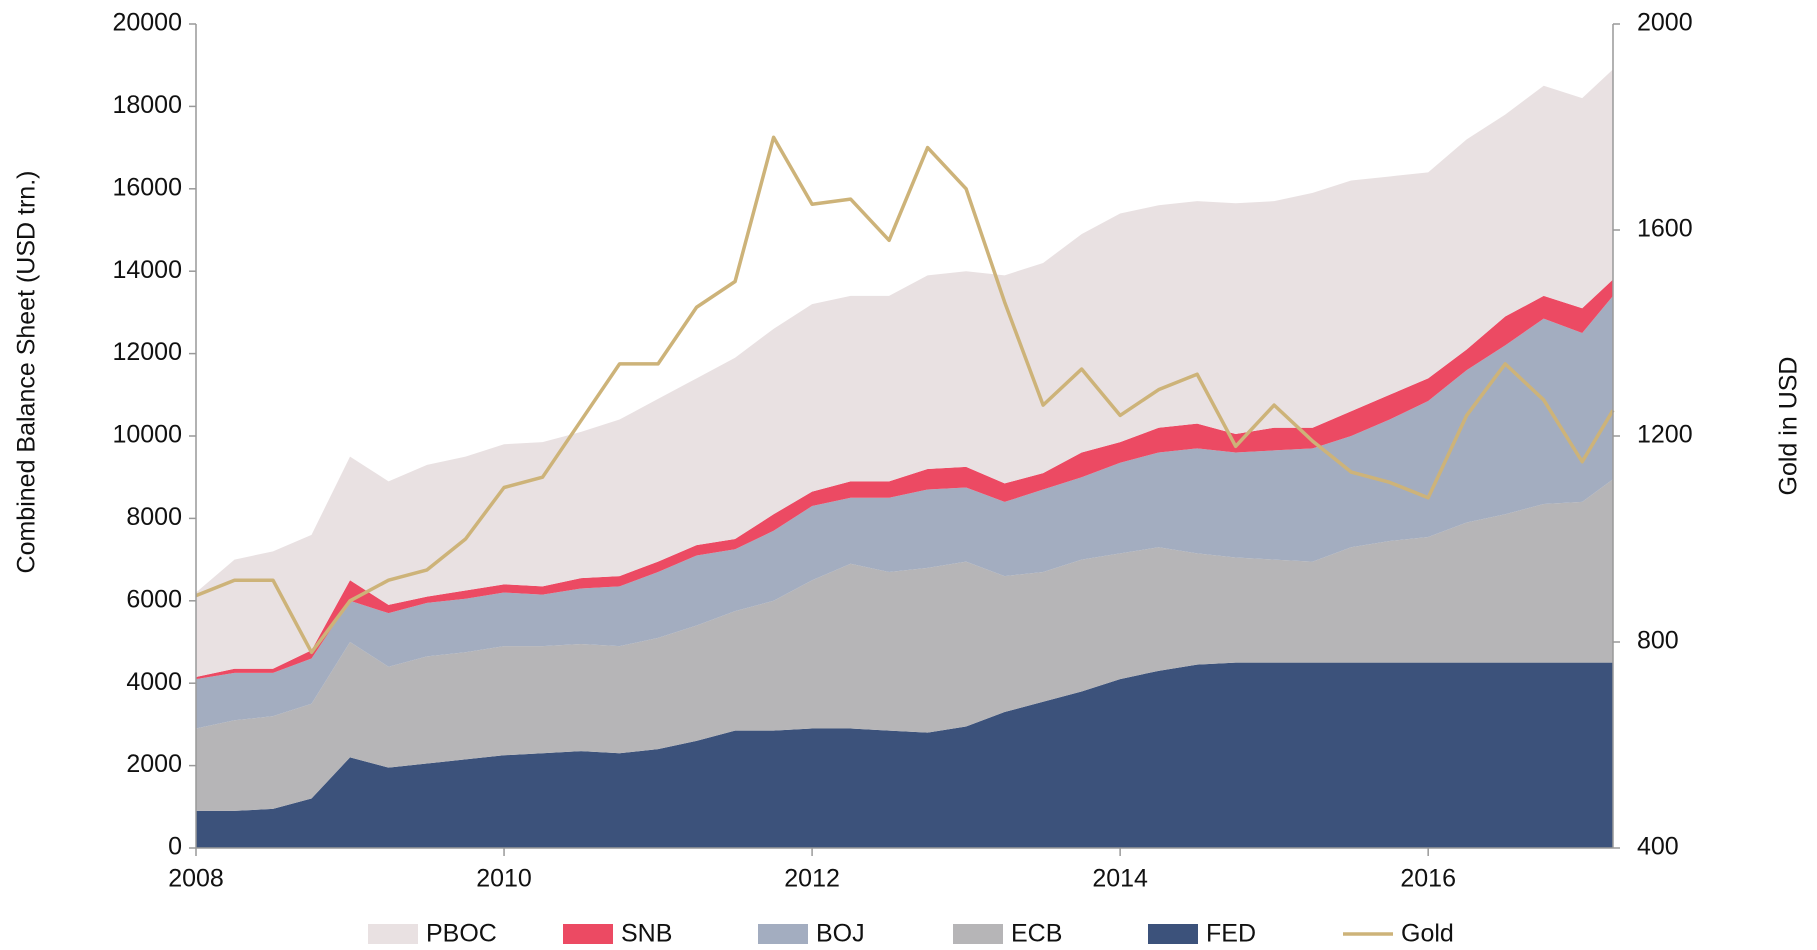  Describe the element at coordinates (196, 879) in the screenshot. I see `x-tick-label: 2008` at that location.